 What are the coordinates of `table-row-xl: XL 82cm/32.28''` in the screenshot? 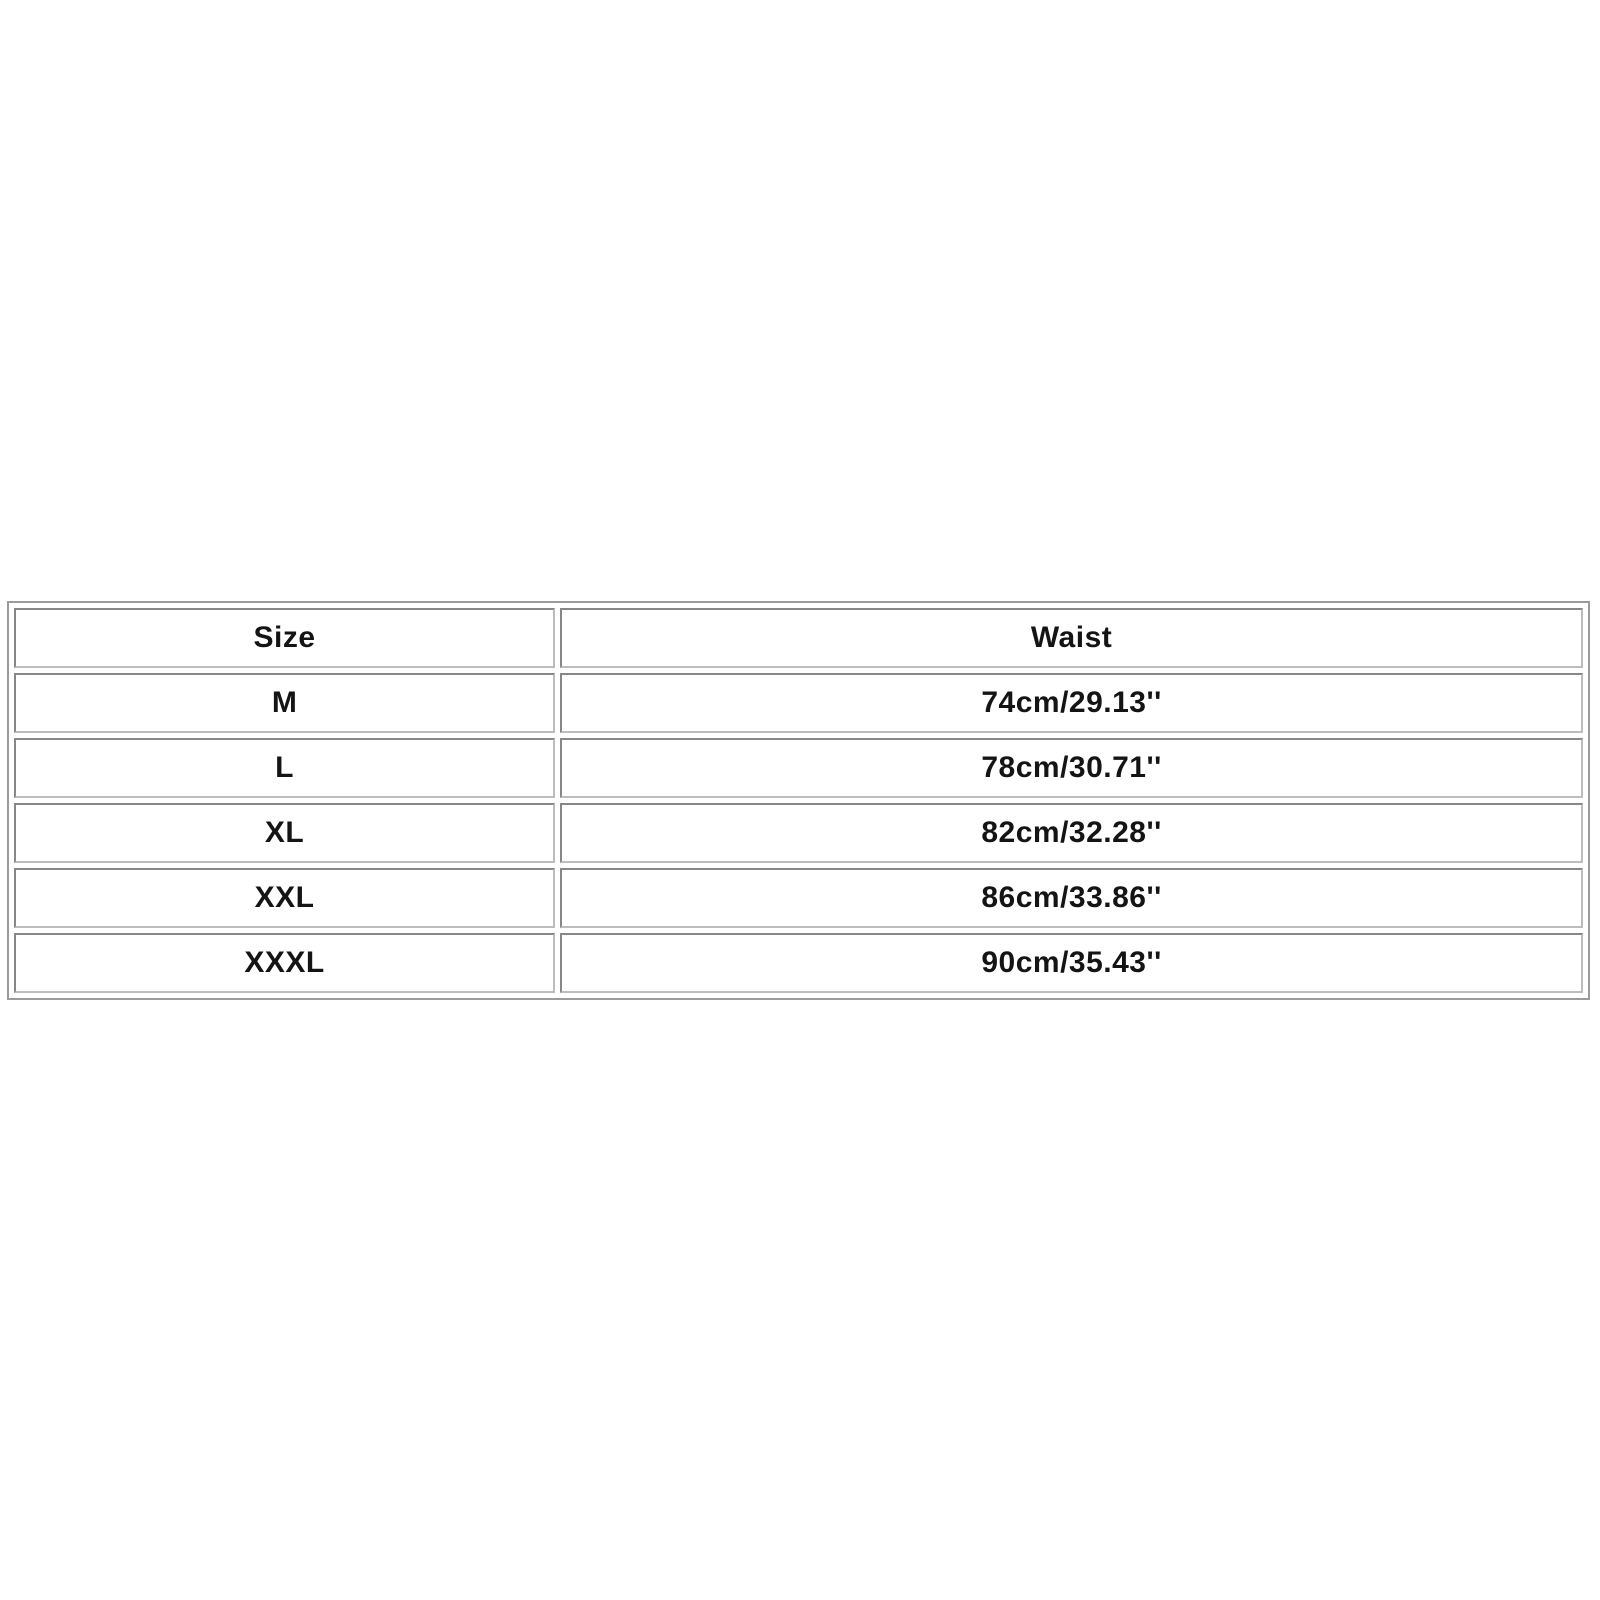 It's located at (798, 833).